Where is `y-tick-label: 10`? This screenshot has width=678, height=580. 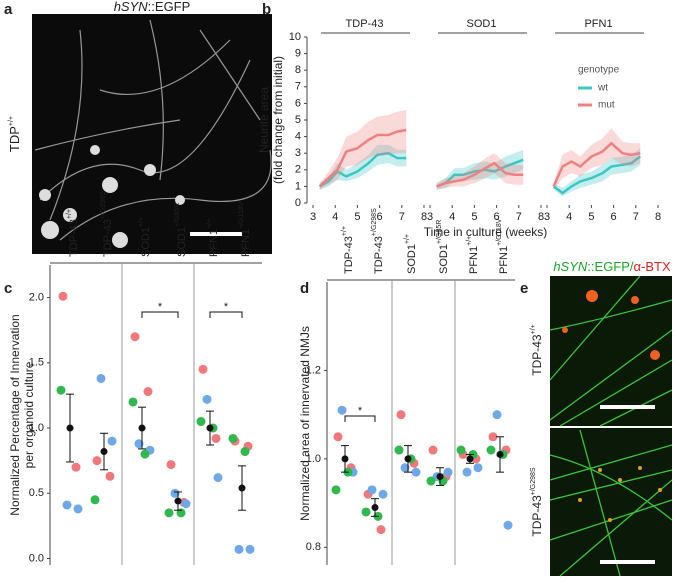 y-tick-label: 10 is located at coordinates (295, 37).